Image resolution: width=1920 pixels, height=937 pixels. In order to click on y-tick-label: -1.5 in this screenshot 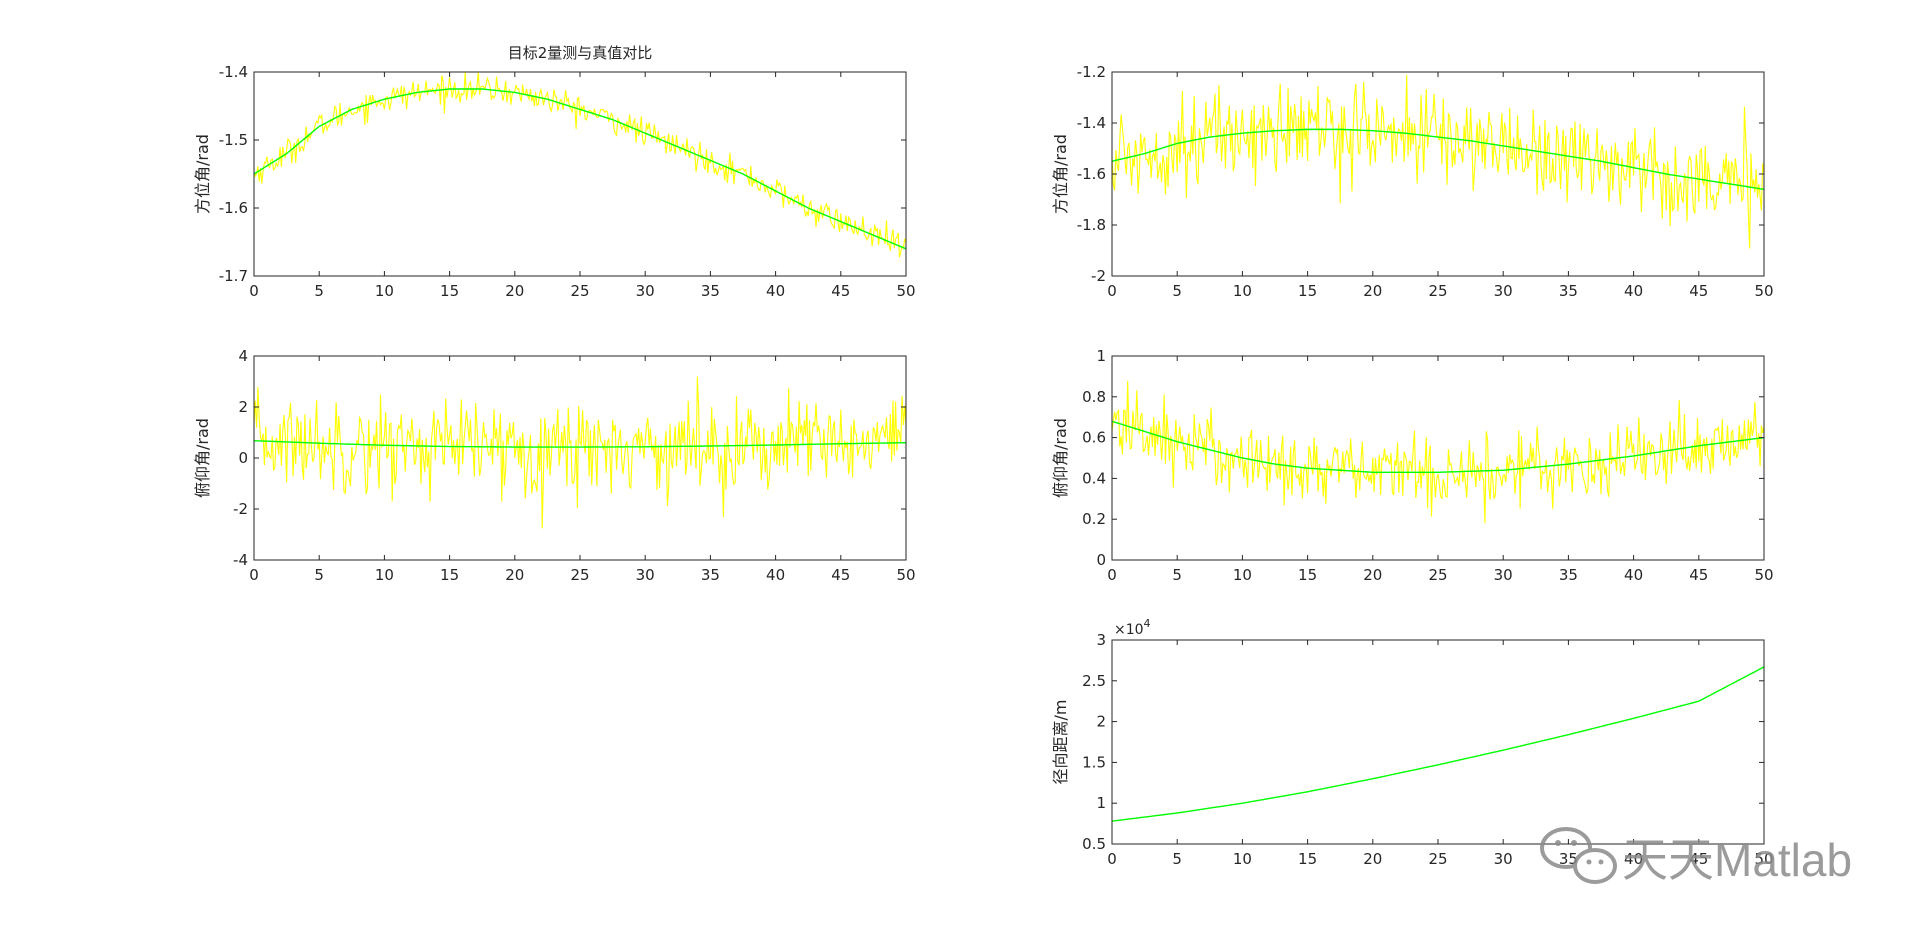, I will do `click(233, 140)`.